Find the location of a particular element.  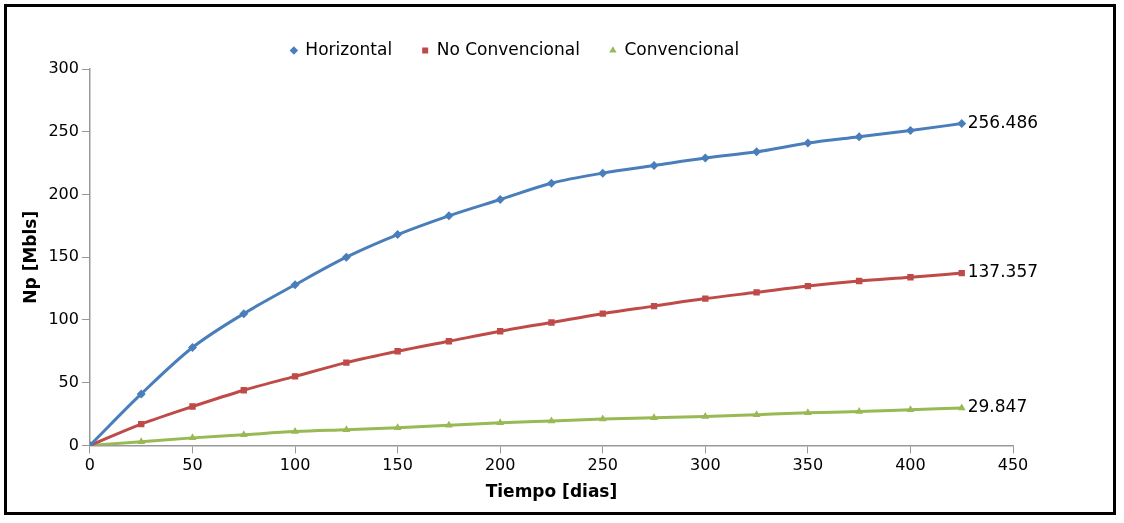

x-tick-label: 0 is located at coordinates (90, 465).